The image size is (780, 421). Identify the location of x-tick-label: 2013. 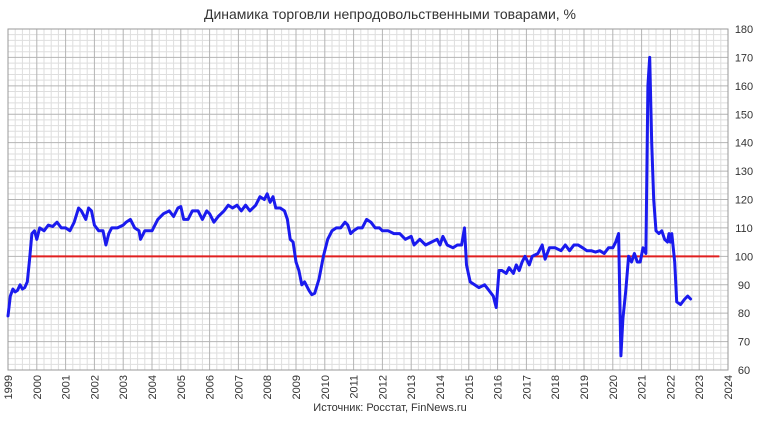
(412, 387).